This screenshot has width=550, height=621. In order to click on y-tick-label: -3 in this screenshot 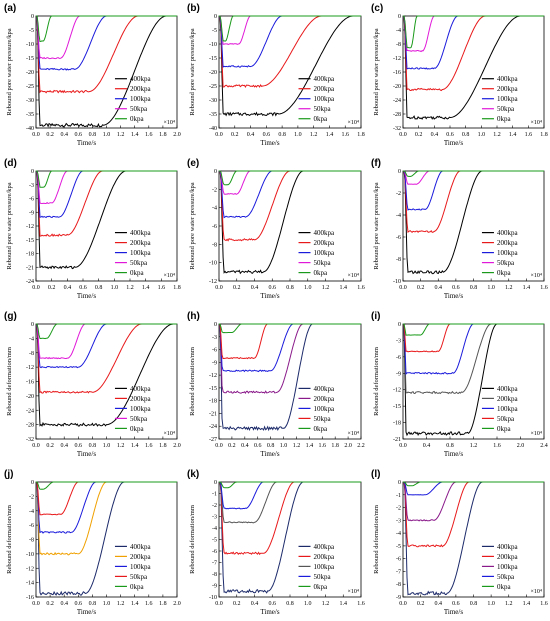, I will do `click(398, 521)`.